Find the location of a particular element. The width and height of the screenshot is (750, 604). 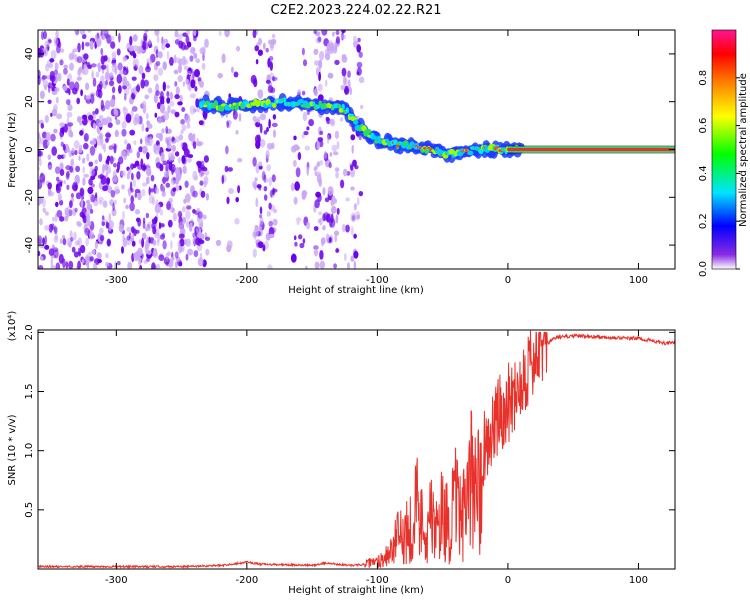

spectrogram-y-tick-label: -40 is located at coordinates (29, 245).